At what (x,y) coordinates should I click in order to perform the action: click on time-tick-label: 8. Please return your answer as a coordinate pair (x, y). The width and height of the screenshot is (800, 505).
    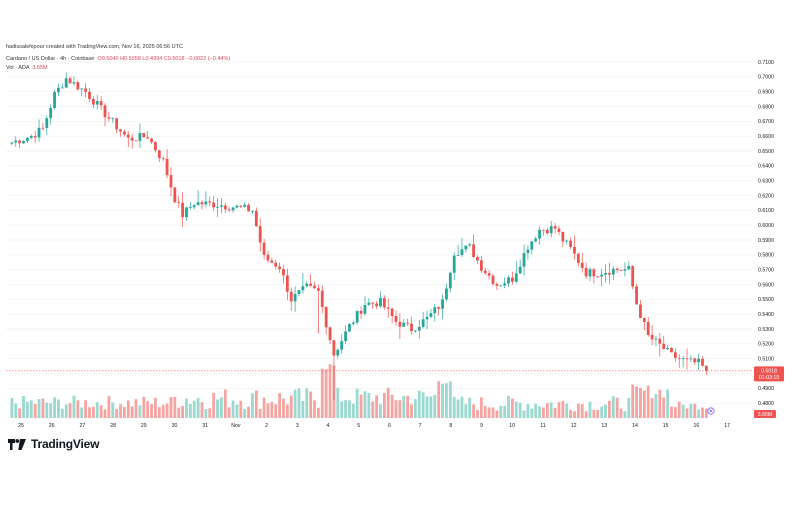
    Looking at the image, I should click on (450, 426).